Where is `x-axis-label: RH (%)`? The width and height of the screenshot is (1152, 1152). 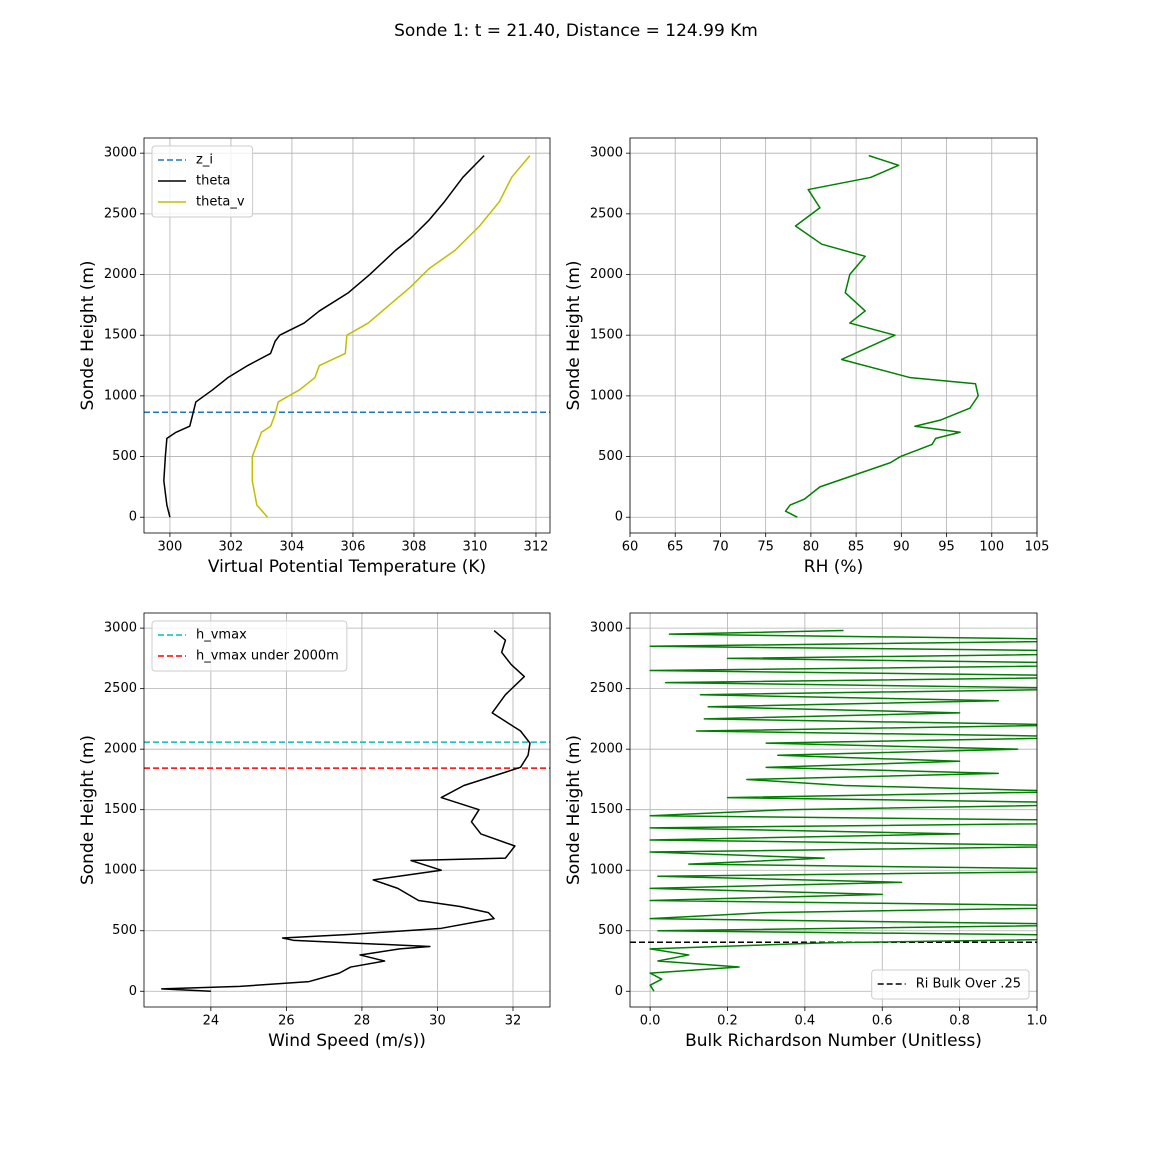 x-axis-label: RH (%) is located at coordinates (833, 567).